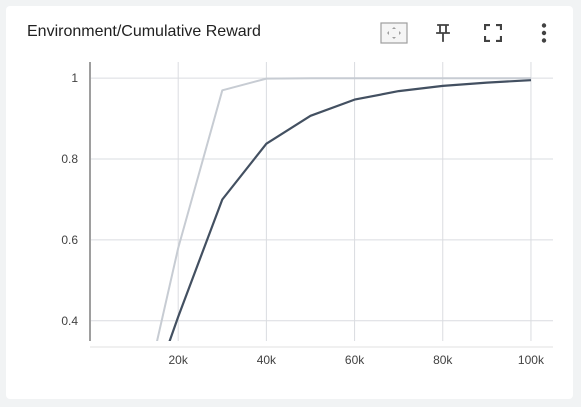  Describe the element at coordinates (179, 360) in the screenshot. I see `x-tick-label: 20k` at that location.